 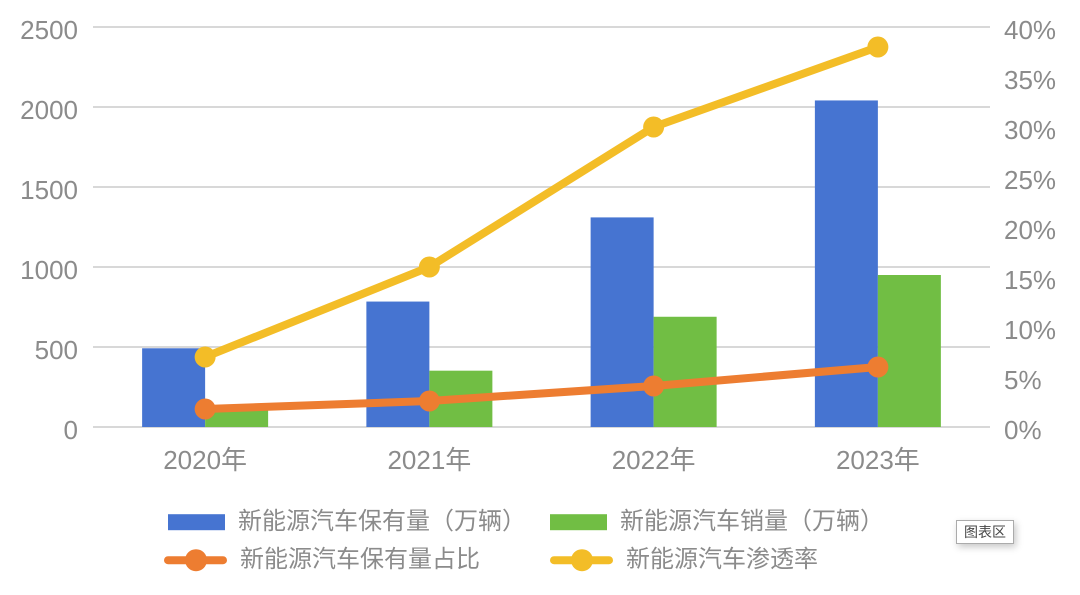 What do you see at coordinates (1030, 130) in the screenshot?
I see `y-axis-right-tick-label: 30%` at bounding box center [1030, 130].